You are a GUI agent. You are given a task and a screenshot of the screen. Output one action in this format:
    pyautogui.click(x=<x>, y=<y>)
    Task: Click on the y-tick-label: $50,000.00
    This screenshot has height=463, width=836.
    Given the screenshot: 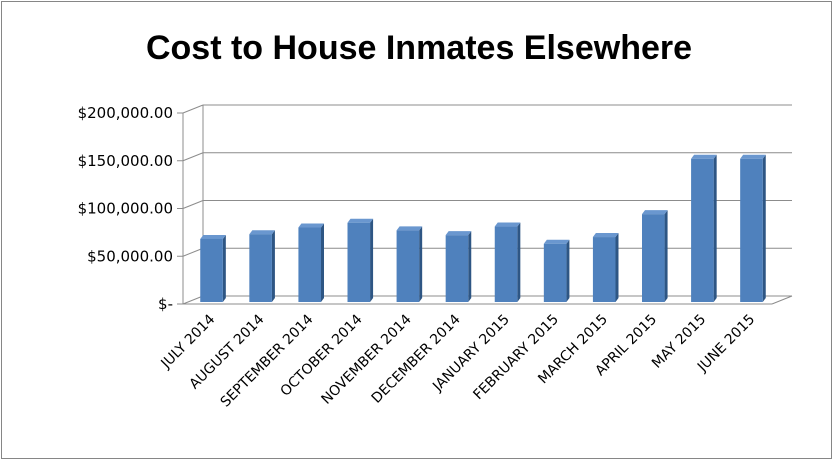 What is the action you would take?
    pyautogui.click(x=130, y=256)
    